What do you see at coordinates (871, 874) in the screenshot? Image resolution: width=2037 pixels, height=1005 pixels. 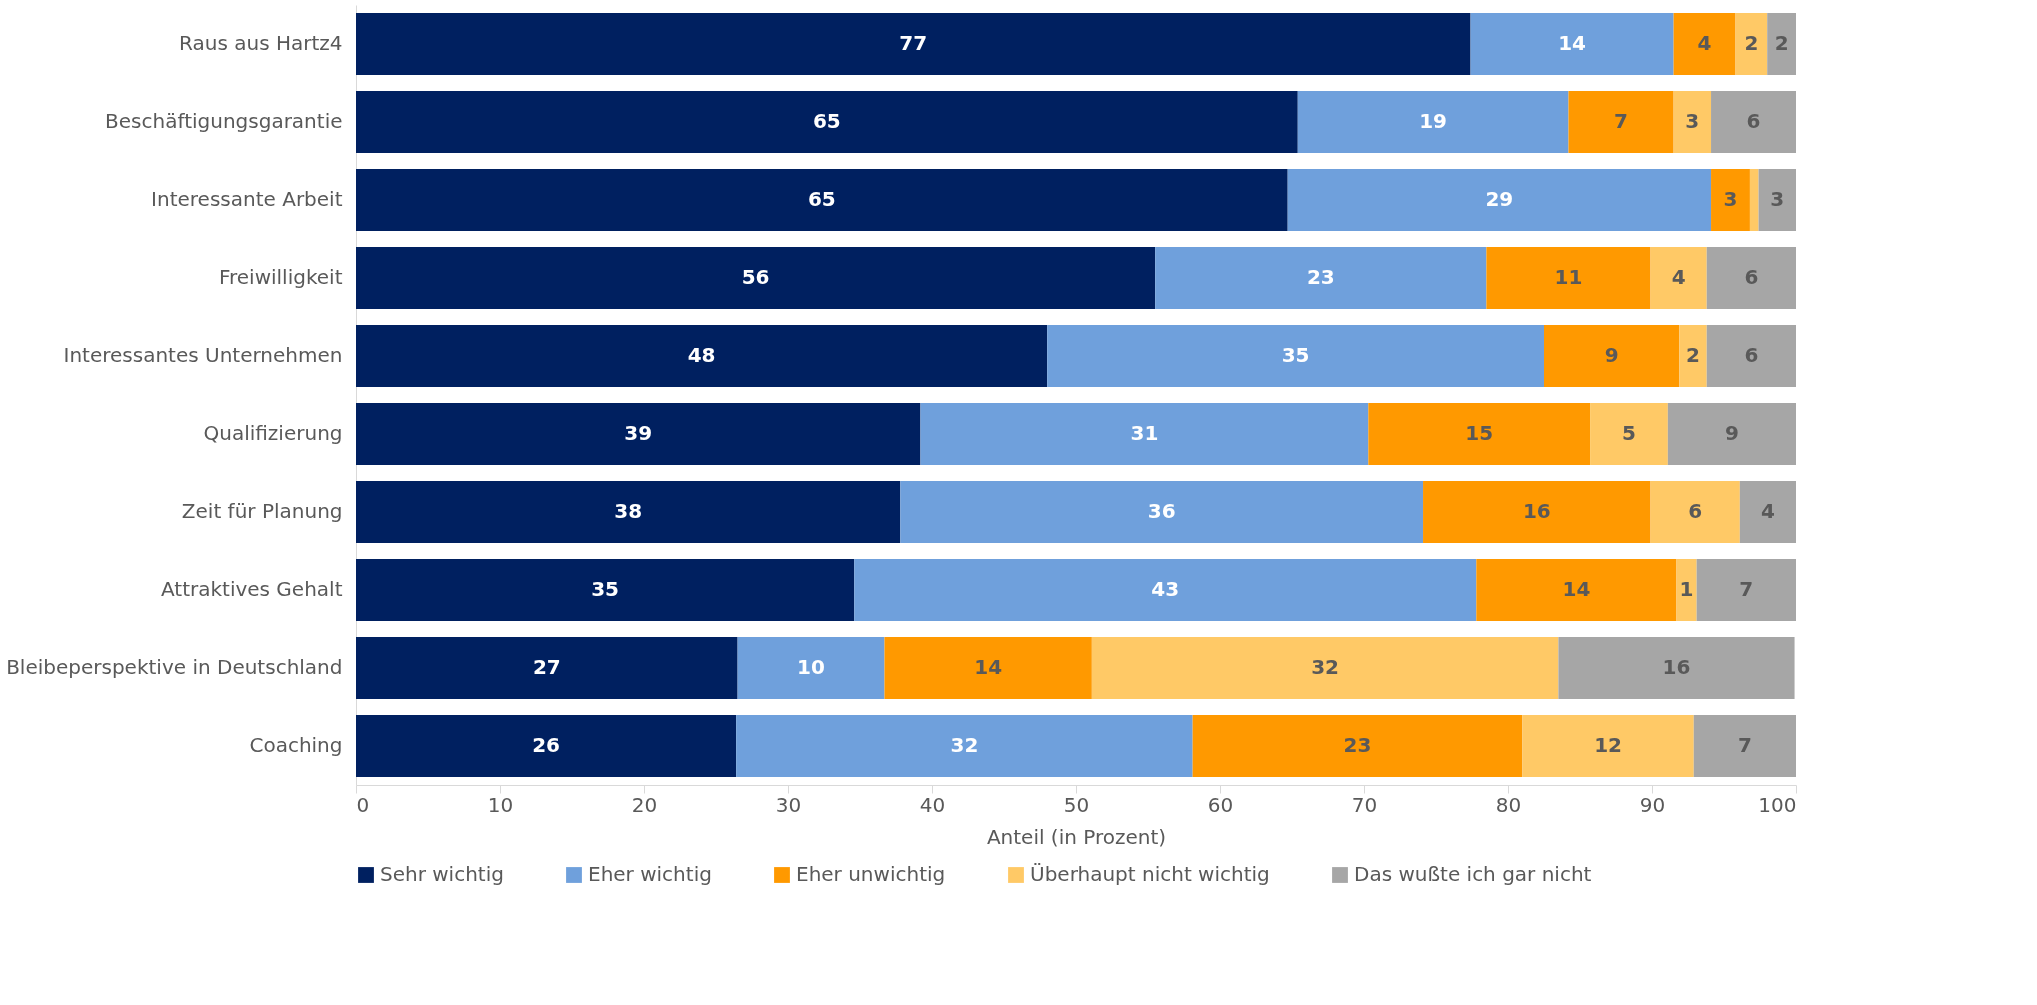 I see `legend-label: Eher unwichtig` at bounding box center [871, 874].